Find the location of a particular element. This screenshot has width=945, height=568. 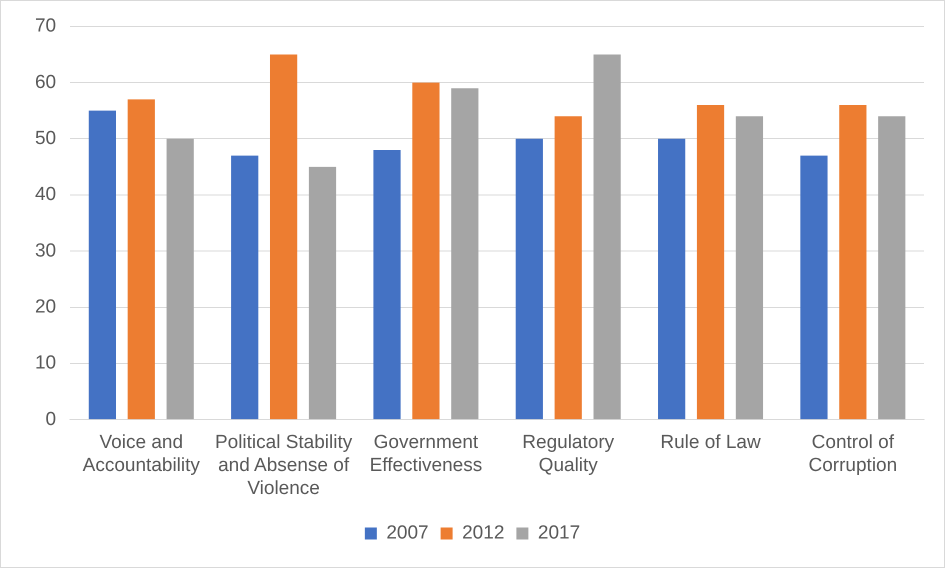

x-tick-label: Regulatory Quality is located at coordinates (568, 454).